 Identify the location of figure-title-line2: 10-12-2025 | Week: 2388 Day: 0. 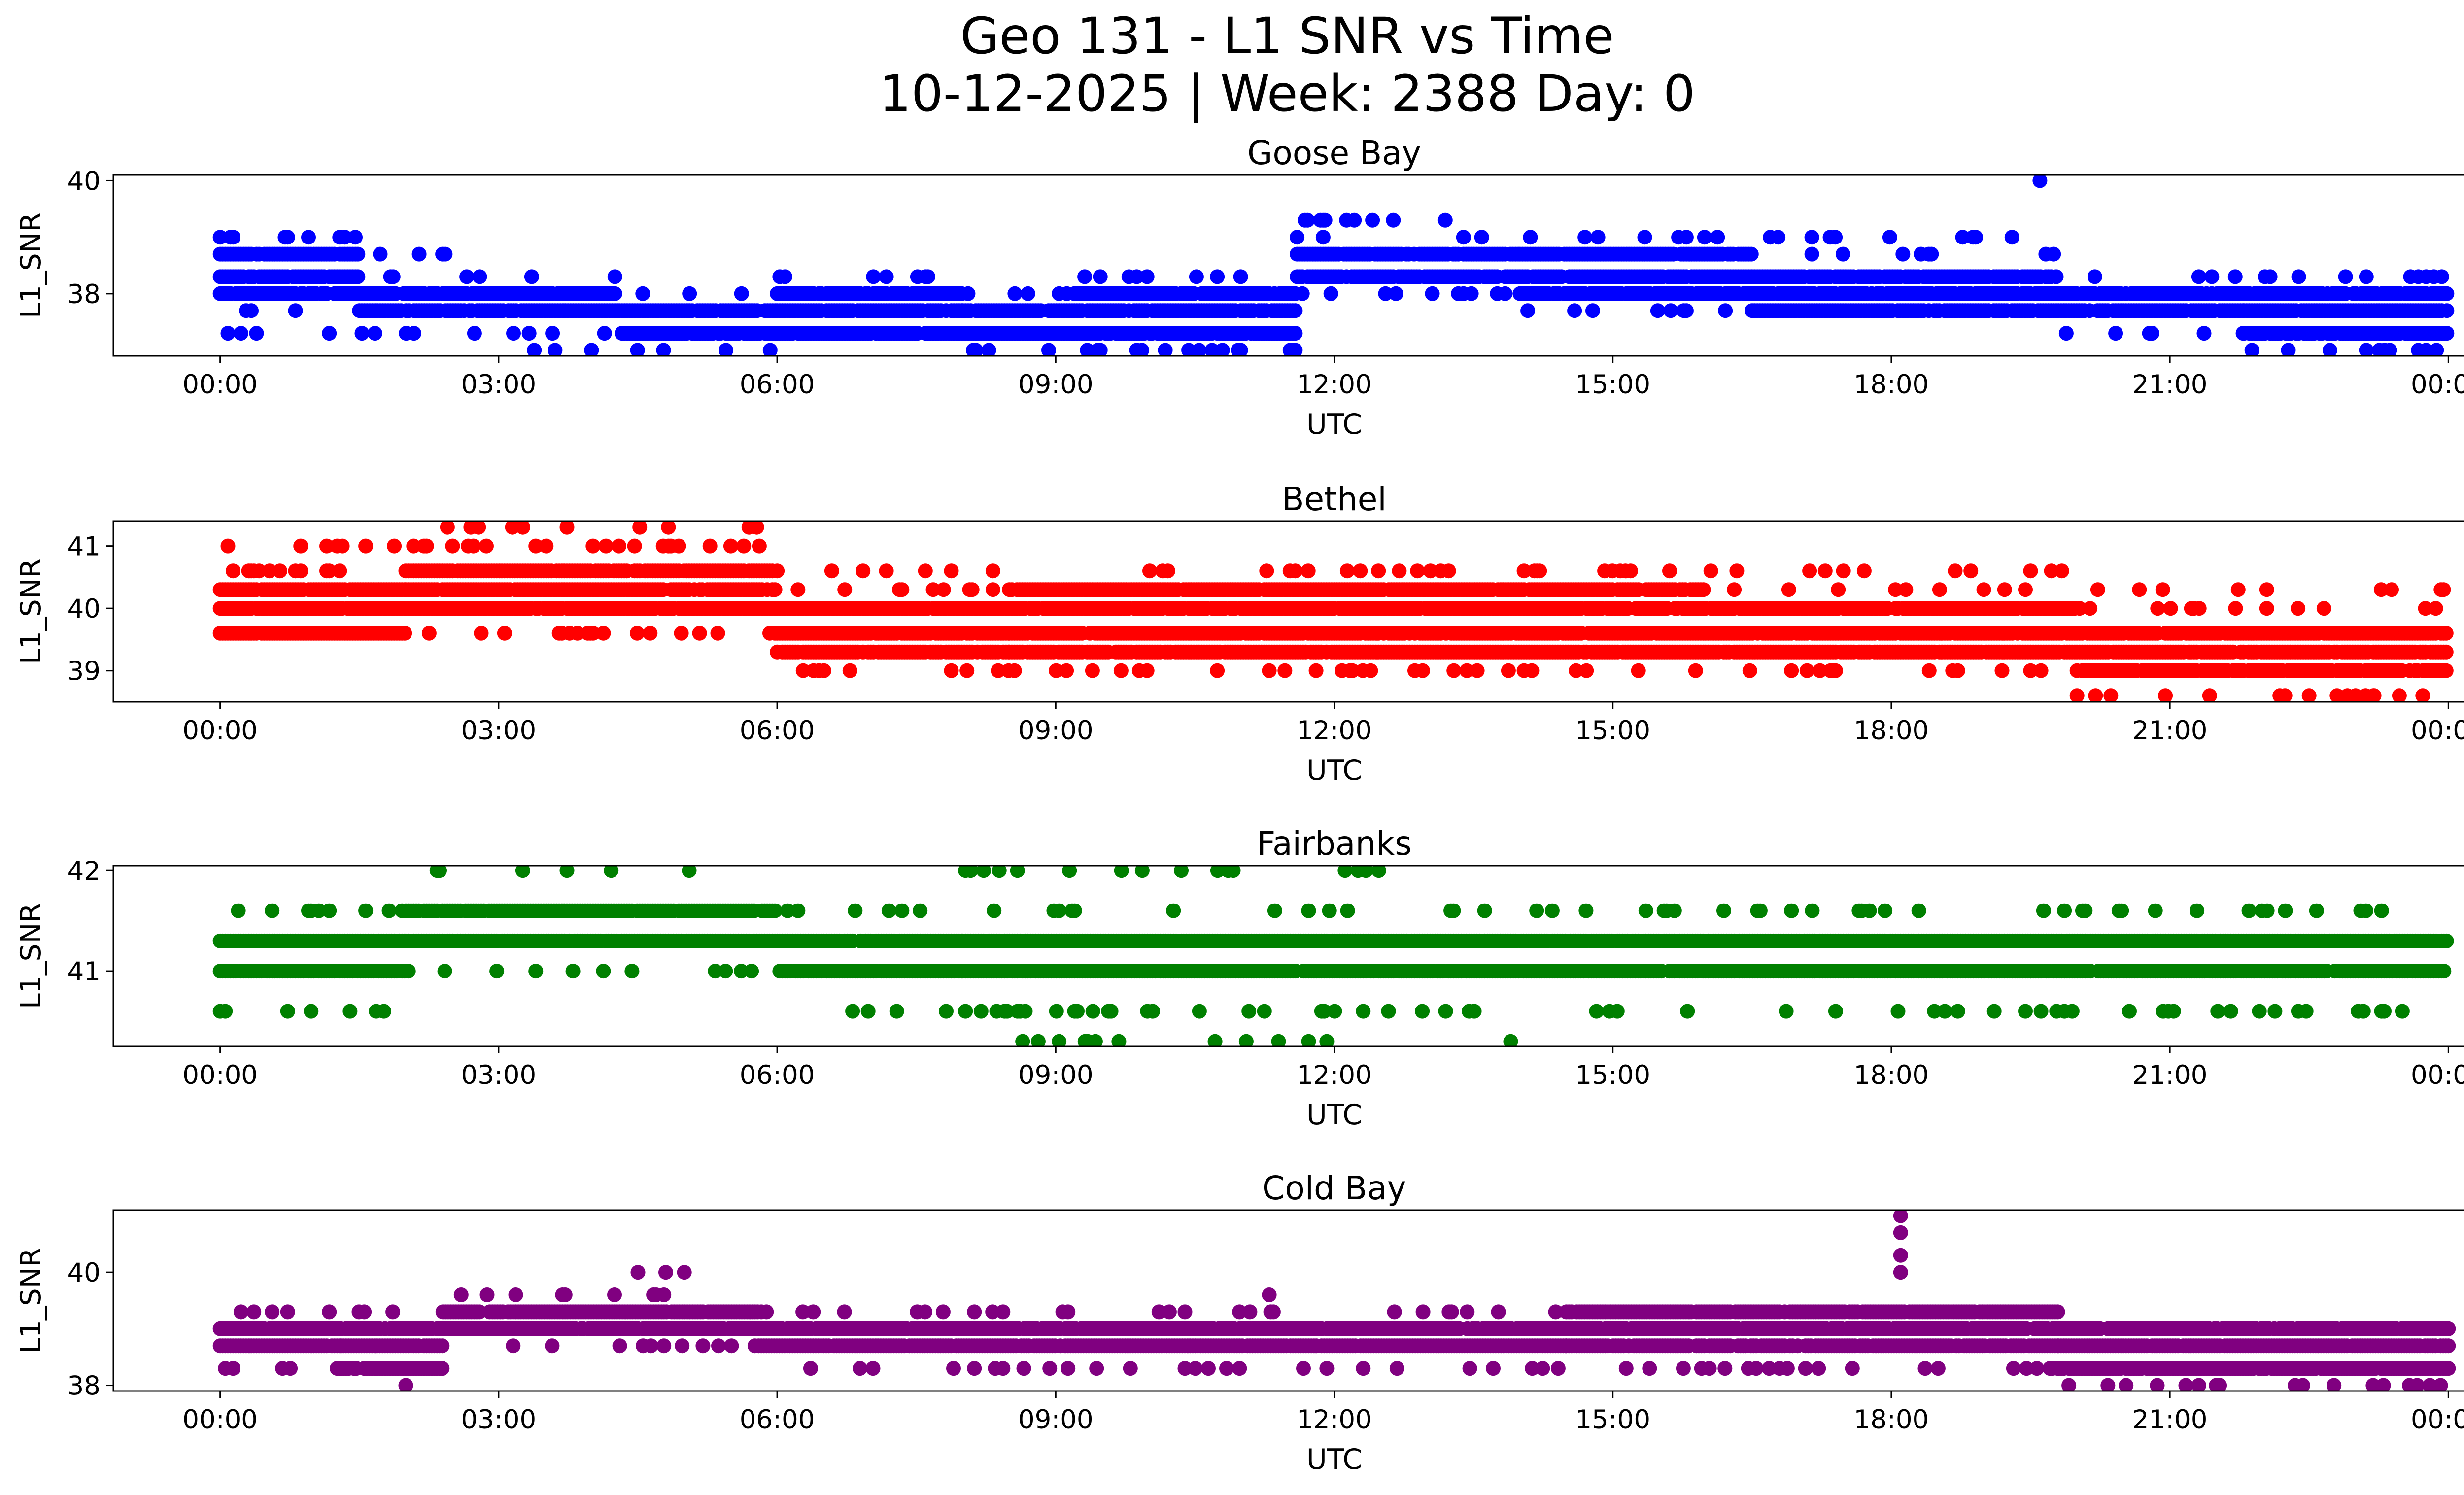
(1287, 94).